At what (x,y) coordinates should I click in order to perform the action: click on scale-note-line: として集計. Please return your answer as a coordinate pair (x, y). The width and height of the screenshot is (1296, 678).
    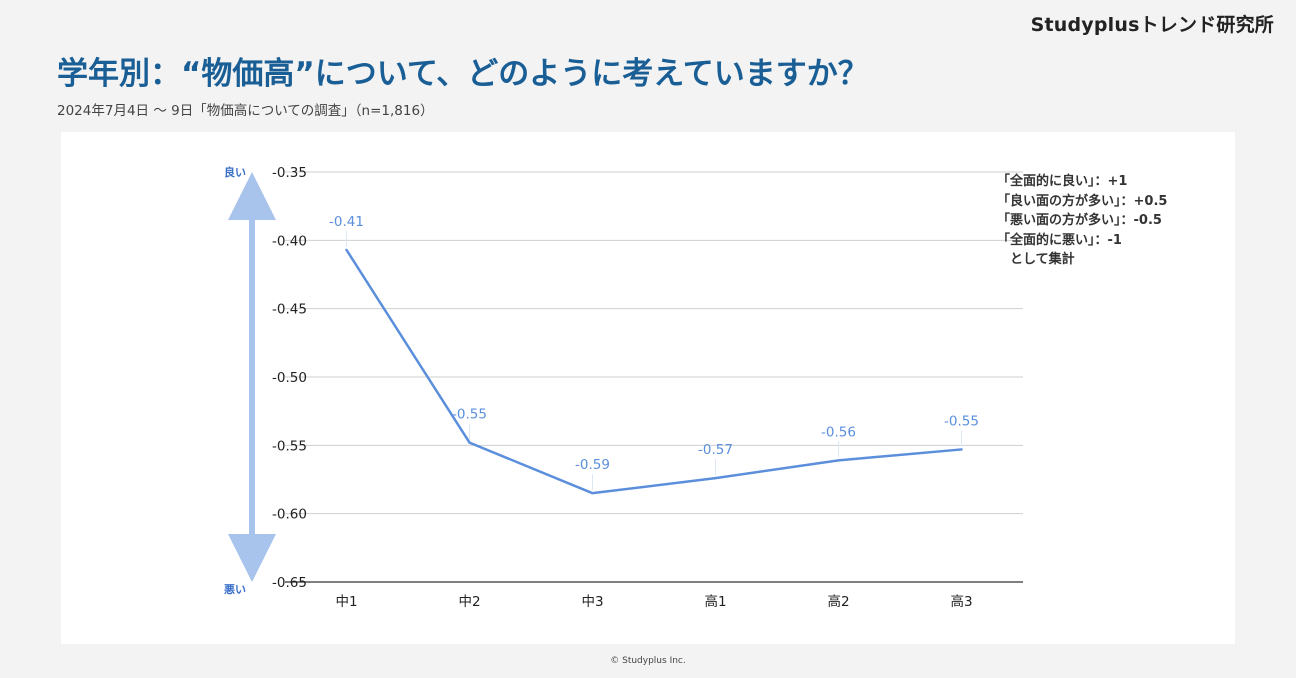
    Looking at the image, I should click on (1036, 259).